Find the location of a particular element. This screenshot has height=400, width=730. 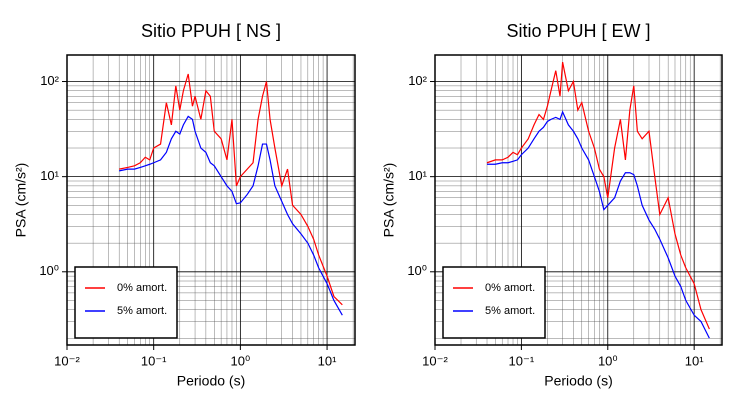

chart-title: Sitio PPUH [ NS ] is located at coordinates (211, 31).